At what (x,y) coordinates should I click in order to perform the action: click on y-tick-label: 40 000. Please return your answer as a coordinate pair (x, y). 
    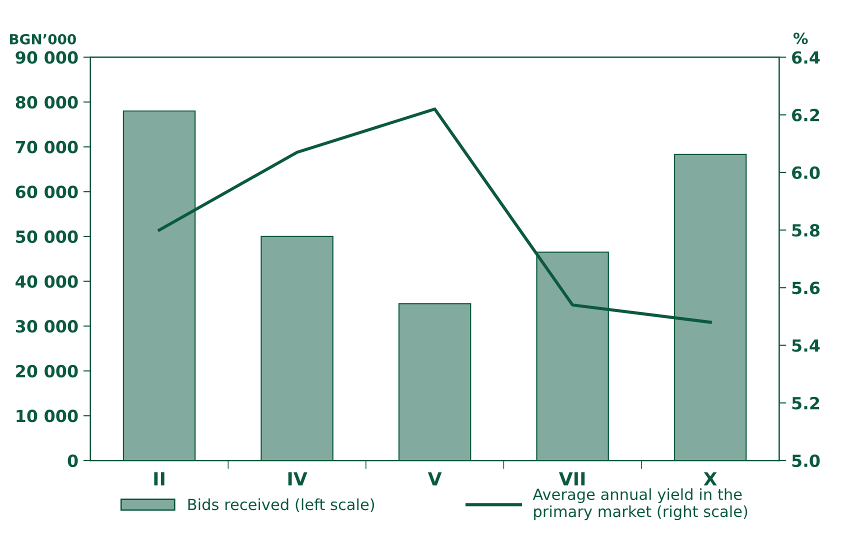
    Looking at the image, I should click on (47, 281).